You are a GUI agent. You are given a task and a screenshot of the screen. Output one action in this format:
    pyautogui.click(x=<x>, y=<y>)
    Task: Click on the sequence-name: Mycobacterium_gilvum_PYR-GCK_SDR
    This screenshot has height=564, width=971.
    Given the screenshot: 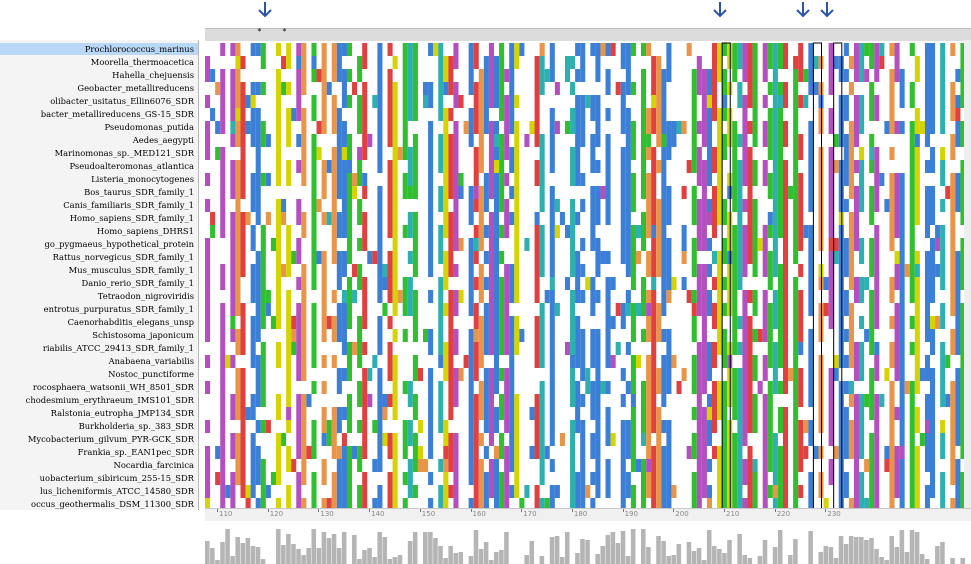 What is the action you would take?
    pyautogui.click(x=110, y=439)
    